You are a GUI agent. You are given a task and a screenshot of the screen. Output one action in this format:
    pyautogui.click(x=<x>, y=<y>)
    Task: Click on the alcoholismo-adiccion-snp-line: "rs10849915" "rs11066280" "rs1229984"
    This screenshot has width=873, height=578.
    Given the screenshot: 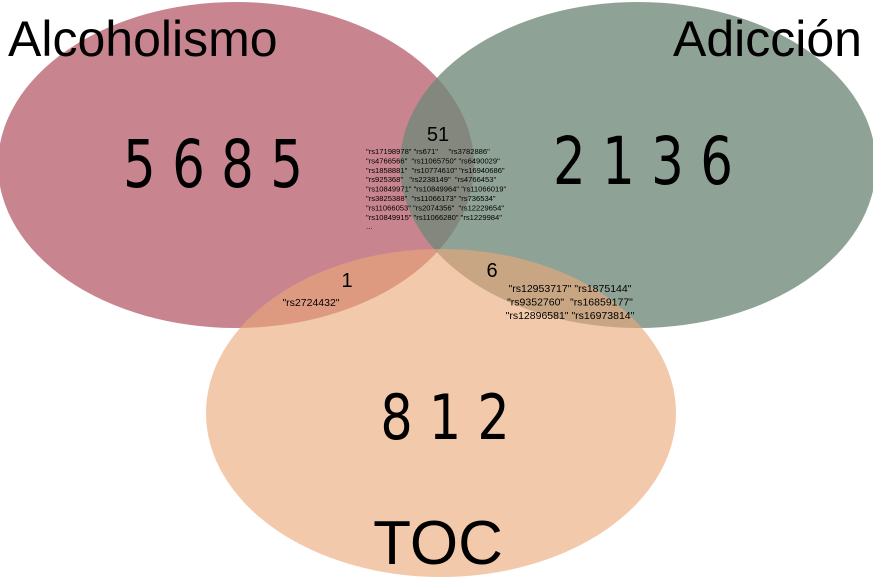 What is the action you would take?
    pyautogui.click(x=434, y=217)
    